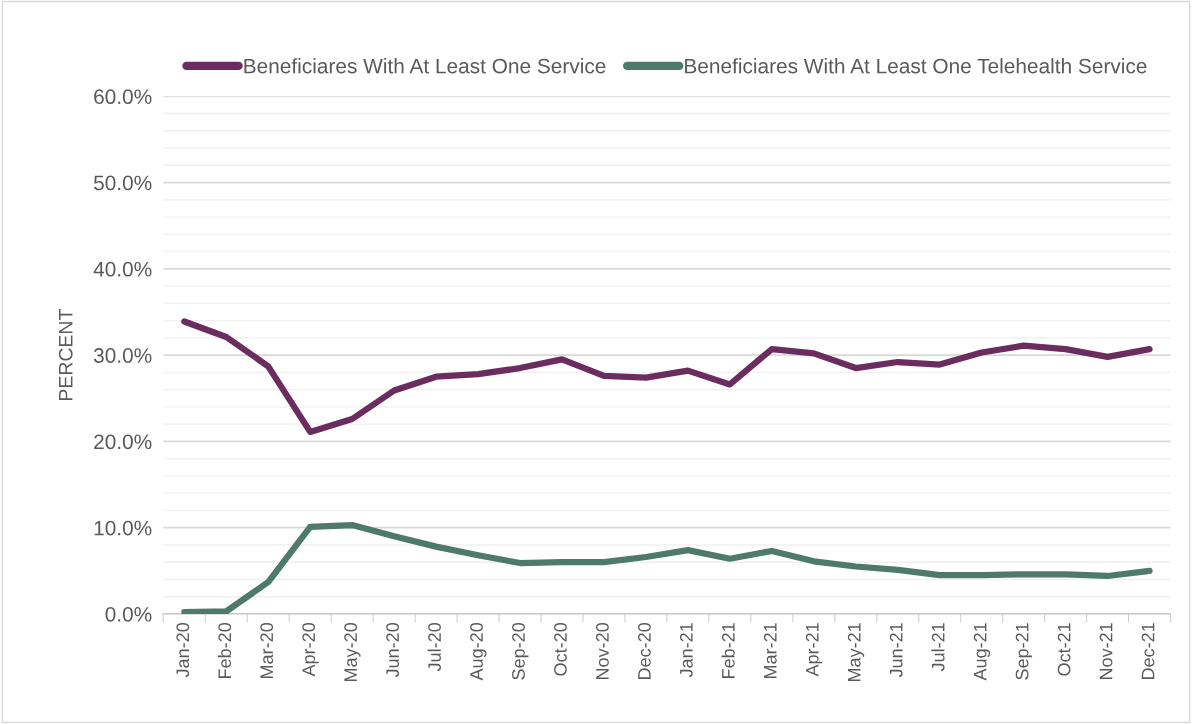  What do you see at coordinates (1106, 651) in the screenshot?
I see `x-tick-label: Nov-21` at bounding box center [1106, 651].